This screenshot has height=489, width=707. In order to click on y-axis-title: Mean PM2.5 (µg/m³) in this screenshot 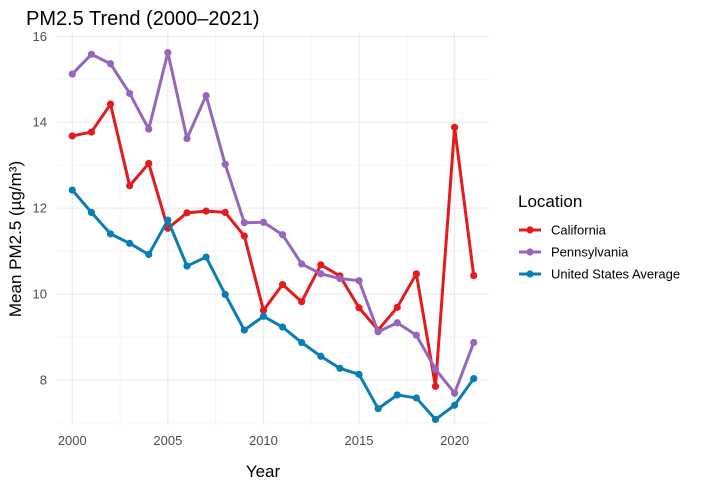, I will do `click(15, 239)`.